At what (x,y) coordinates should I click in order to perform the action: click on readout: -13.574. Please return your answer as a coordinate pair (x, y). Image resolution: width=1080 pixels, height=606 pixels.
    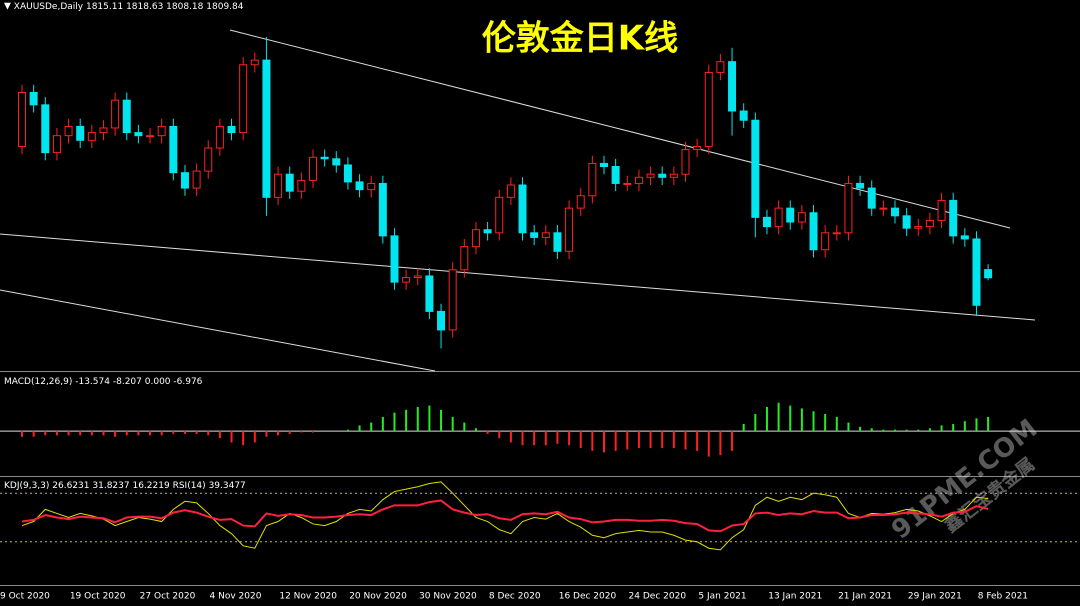
    Looking at the image, I should click on (92, 382).